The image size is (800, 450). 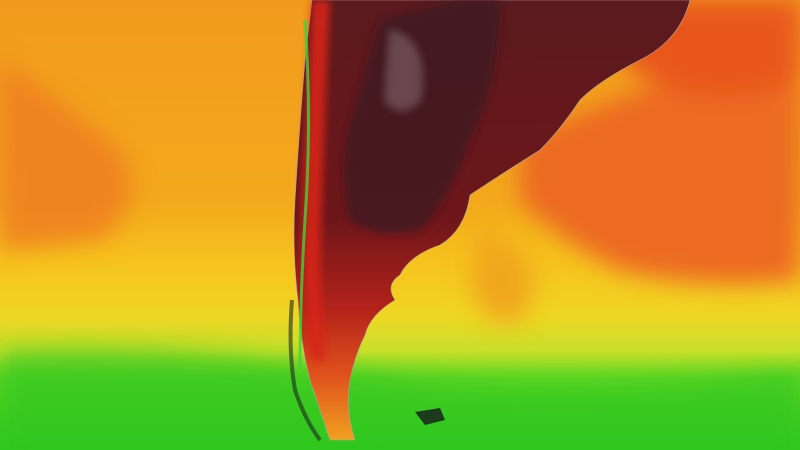 I want to click on chile-coast, so click(x=305, y=370).